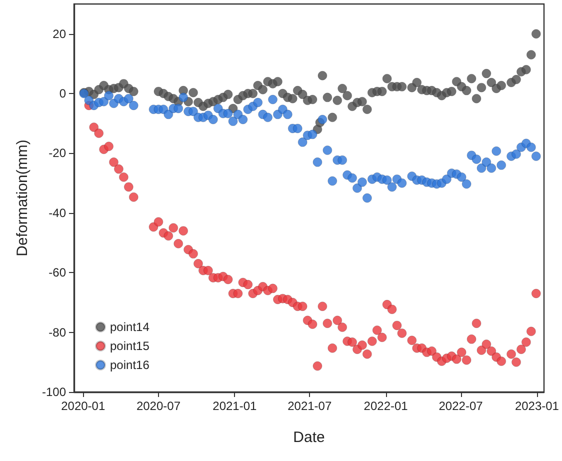  I want to click on legend-label: point15, so click(130, 346).